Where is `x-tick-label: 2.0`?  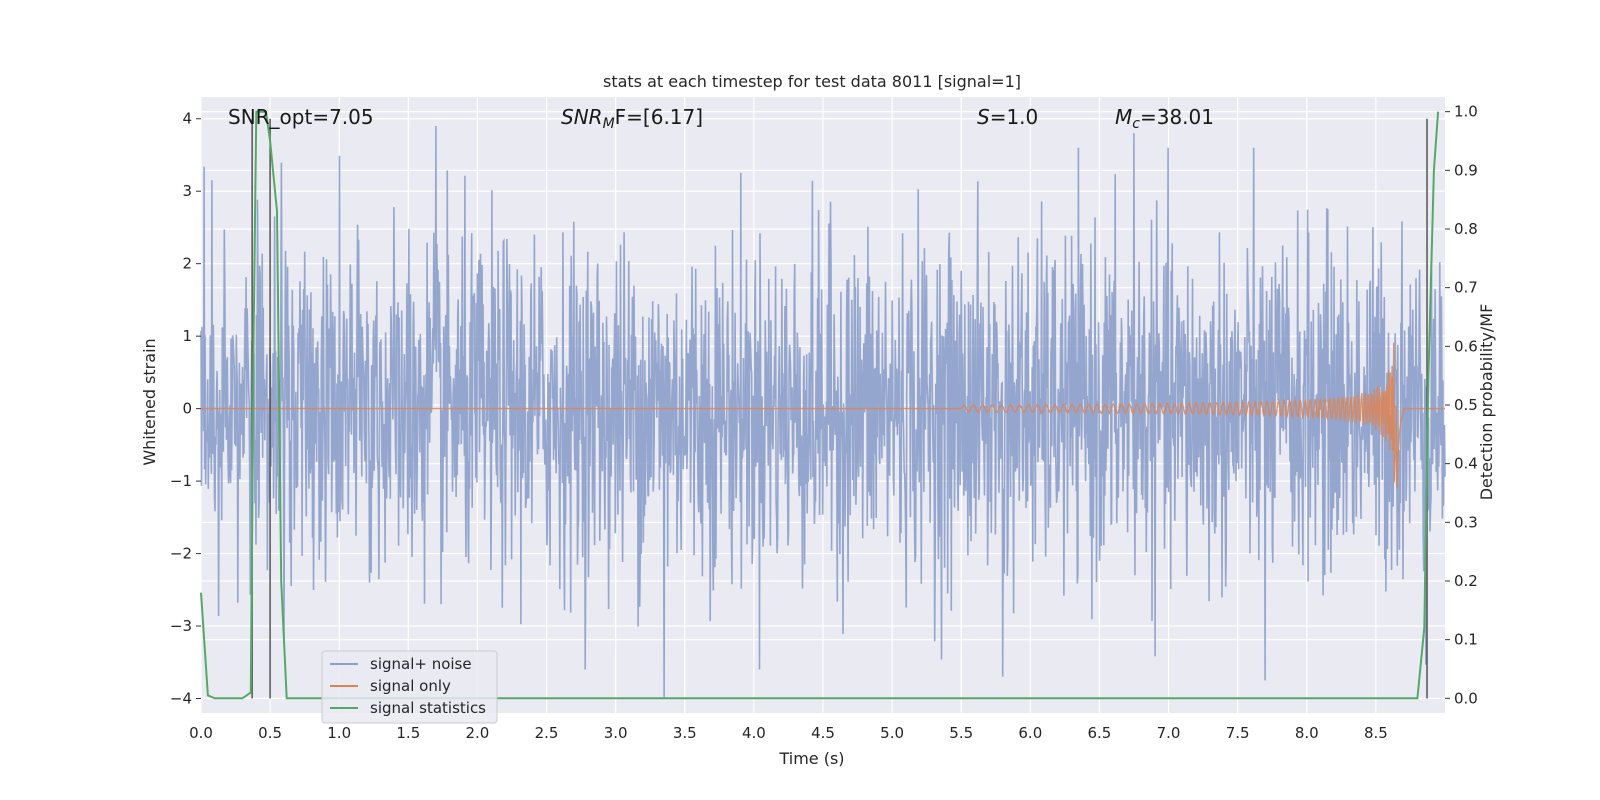 x-tick-label: 2.0 is located at coordinates (478, 733).